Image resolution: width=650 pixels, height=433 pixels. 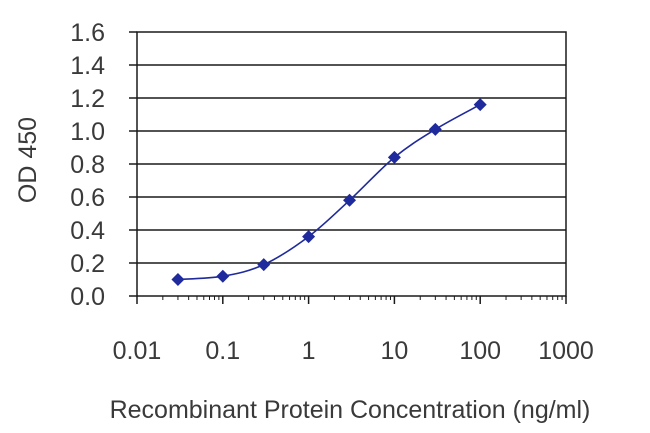 I want to click on y-tick-label: 1.2, so click(x=87, y=99).